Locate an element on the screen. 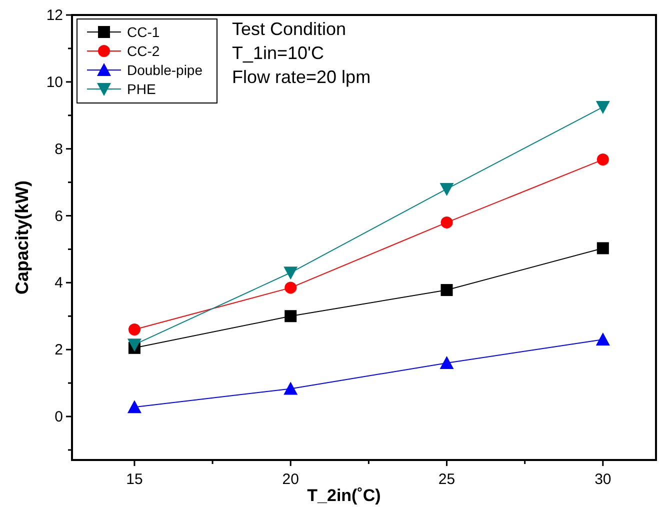 The height and width of the screenshot is (507, 659). annotation: Flow rate=20 lpm is located at coordinates (301, 77).